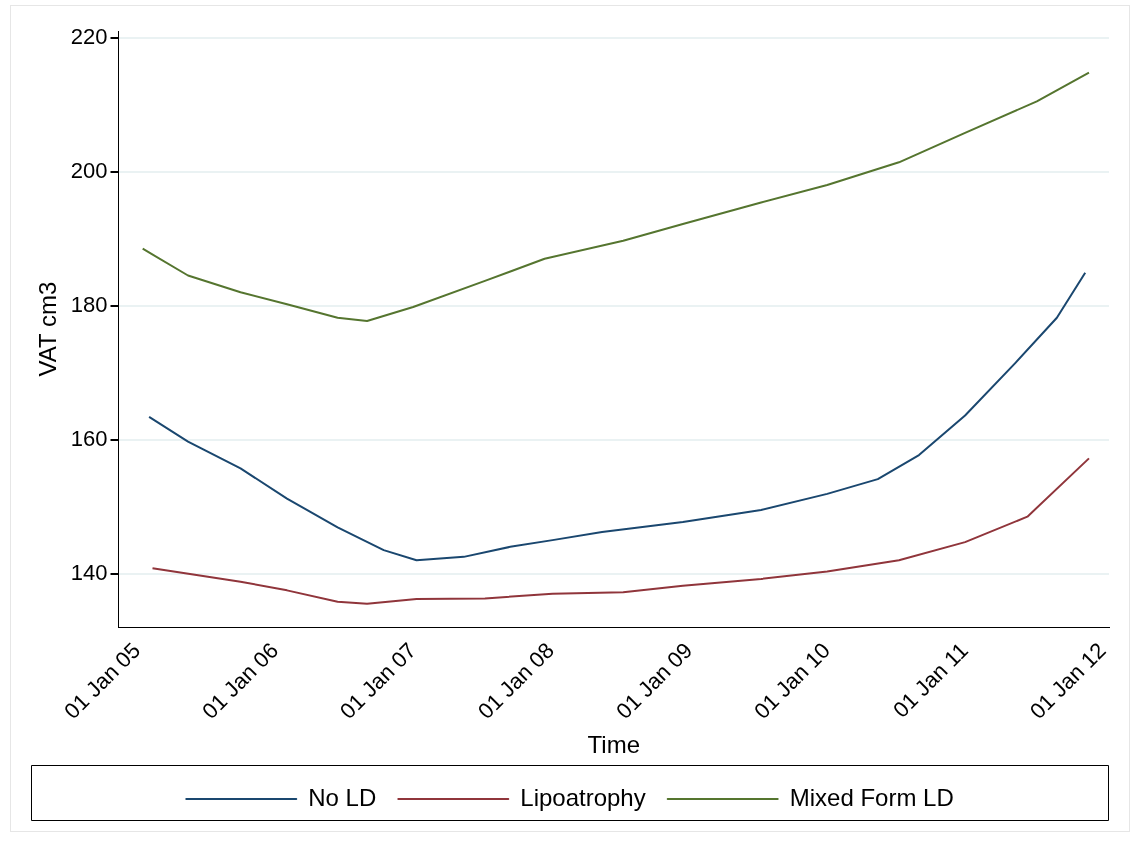 This screenshot has width=1138, height=843. Describe the element at coordinates (240, 680) in the screenshot. I see `x-tick-label: 01 Jan 06` at that location.